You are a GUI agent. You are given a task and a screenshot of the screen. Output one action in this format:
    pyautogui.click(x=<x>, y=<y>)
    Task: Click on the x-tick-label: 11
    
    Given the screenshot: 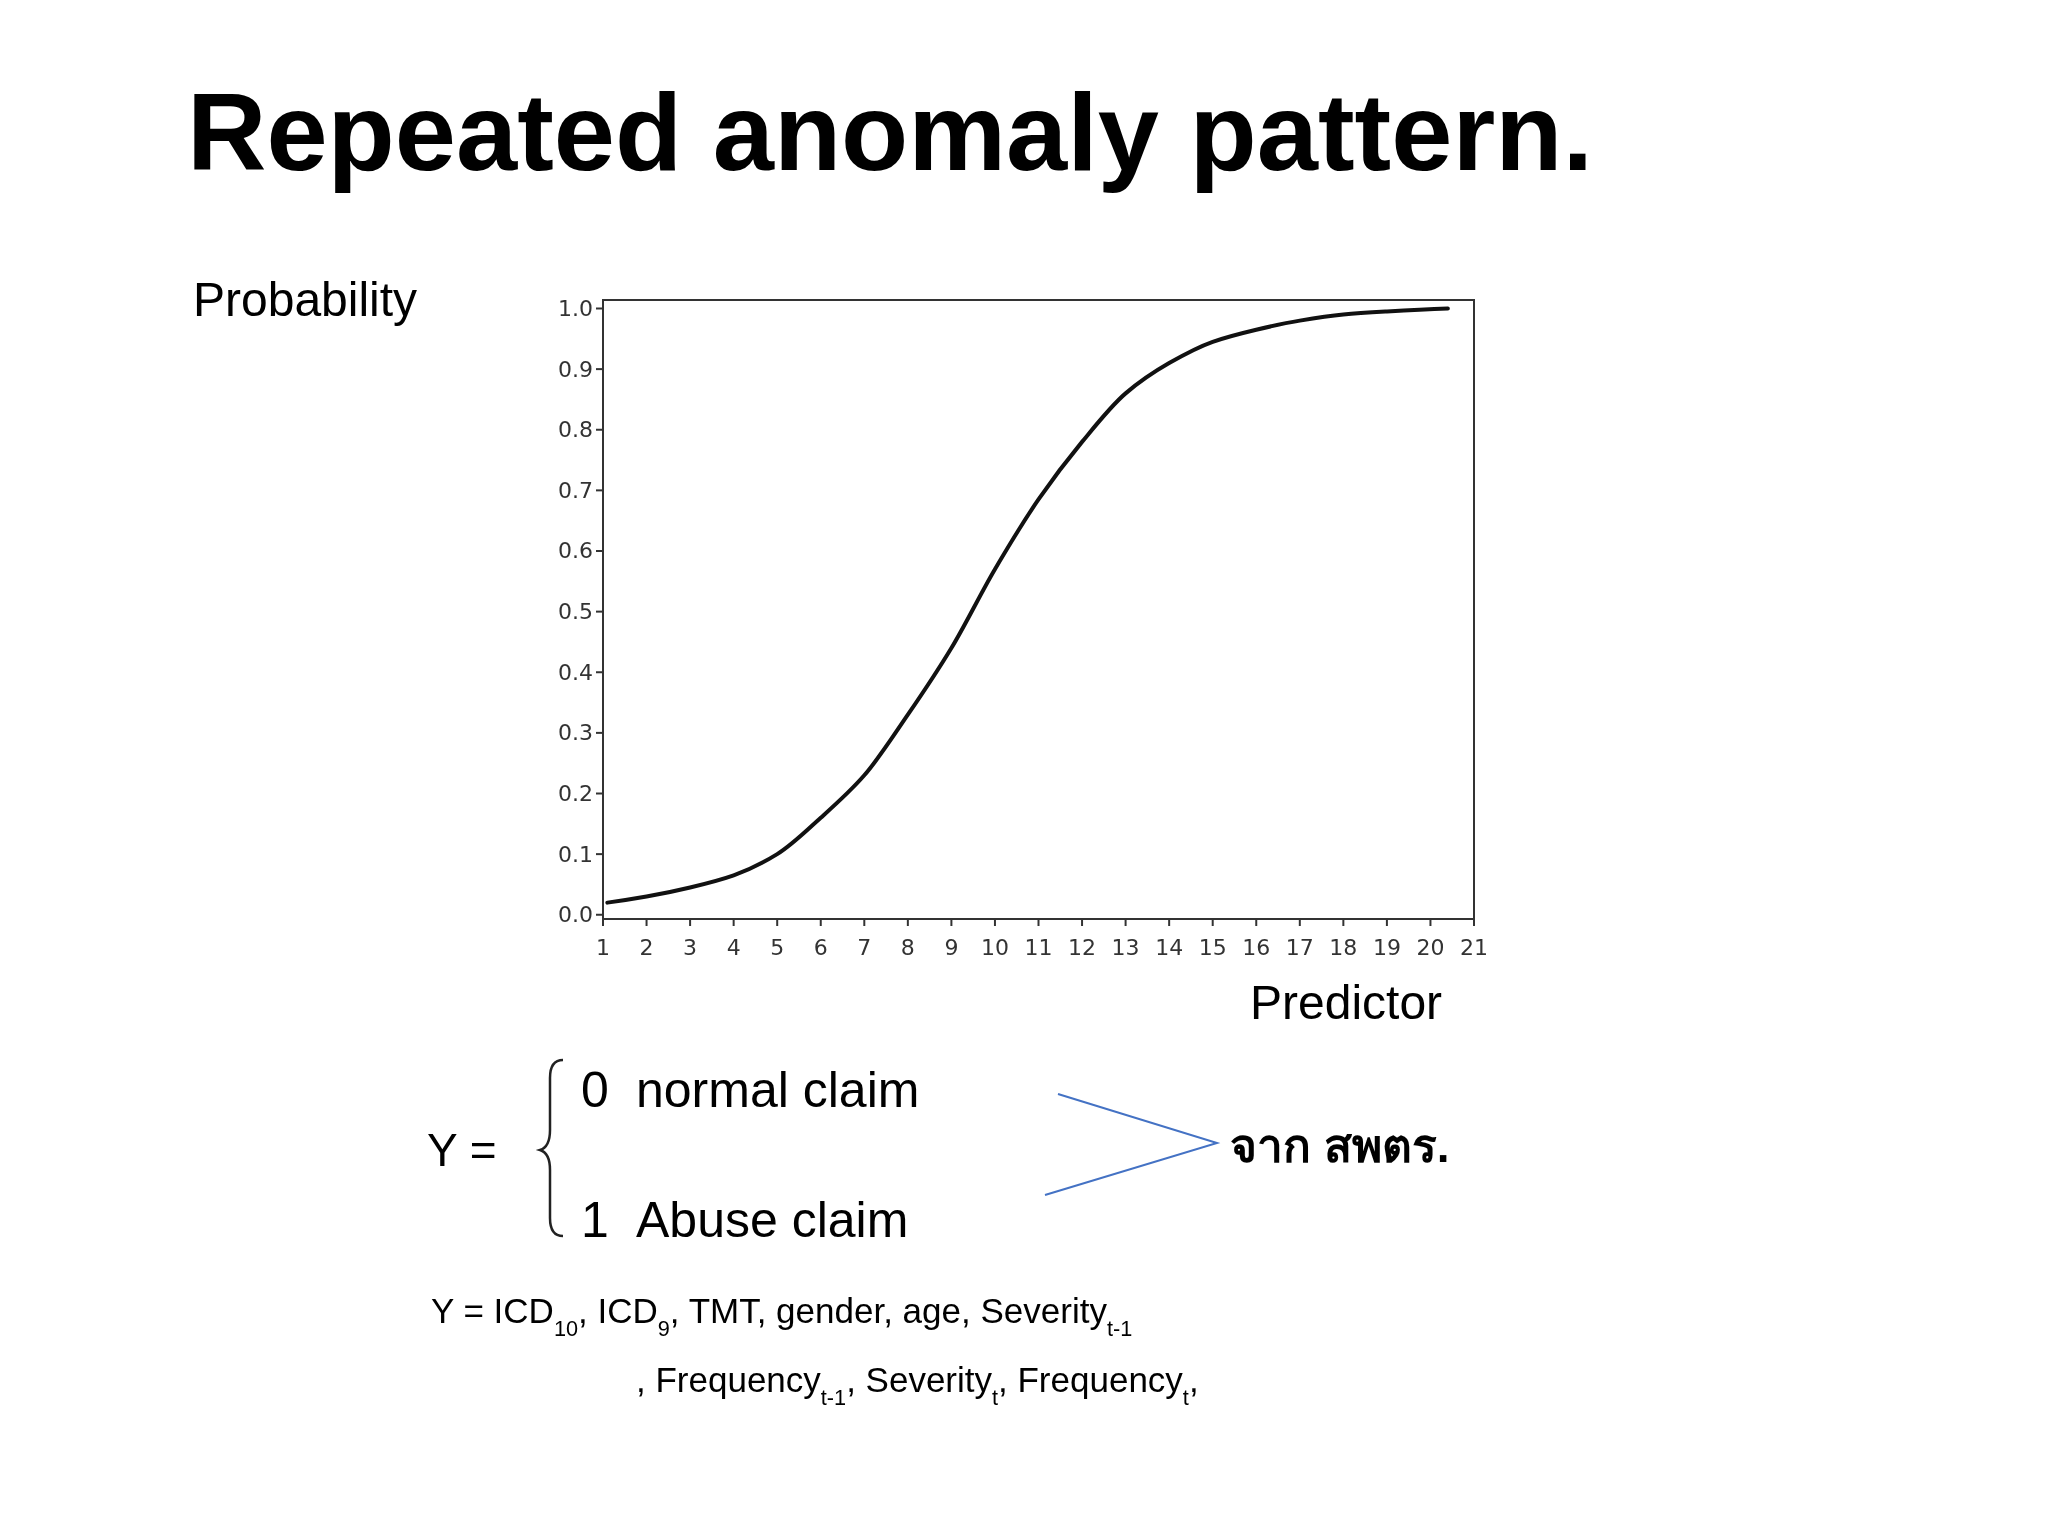 What is the action you would take?
    pyautogui.click(x=1038, y=947)
    